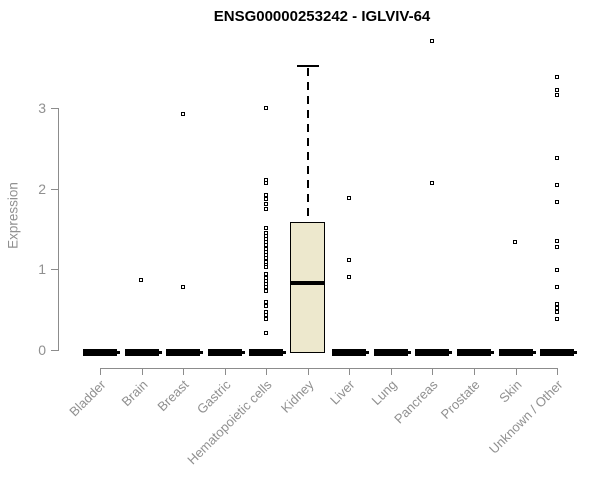  What do you see at coordinates (42, 107) in the screenshot?
I see `y-tick-label: 3` at bounding box center [42, 107].